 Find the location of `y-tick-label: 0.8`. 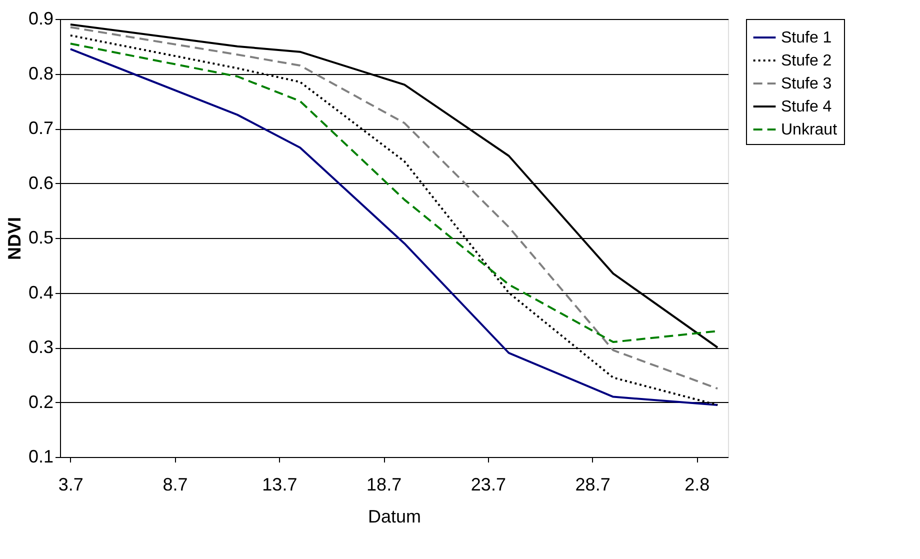

y-tick-label: 0.8 is located at coordinates (41, 73).